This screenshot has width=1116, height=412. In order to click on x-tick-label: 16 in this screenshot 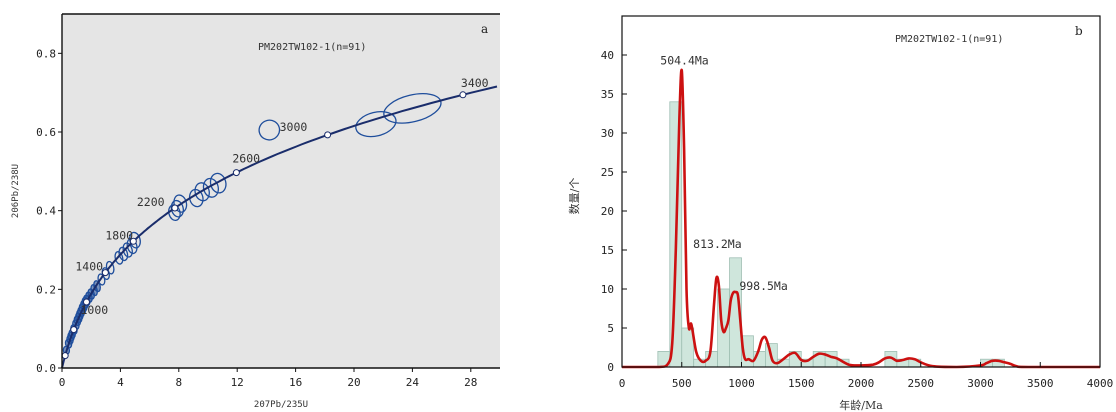, I will do `click(295, 382)`.